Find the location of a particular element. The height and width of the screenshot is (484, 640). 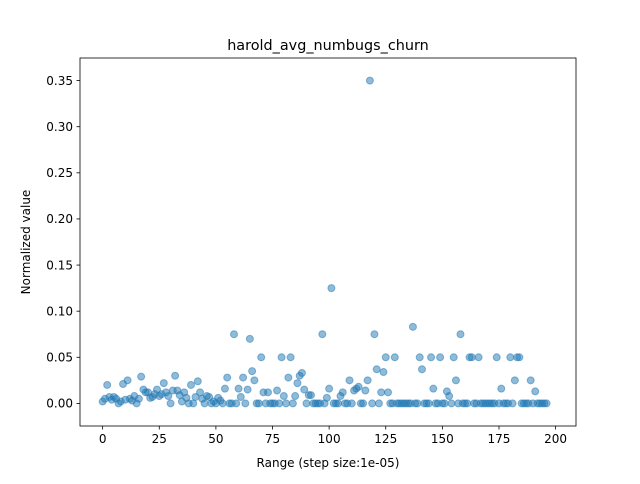

x-tick-label: 0 is located at coordinates (103, 439).